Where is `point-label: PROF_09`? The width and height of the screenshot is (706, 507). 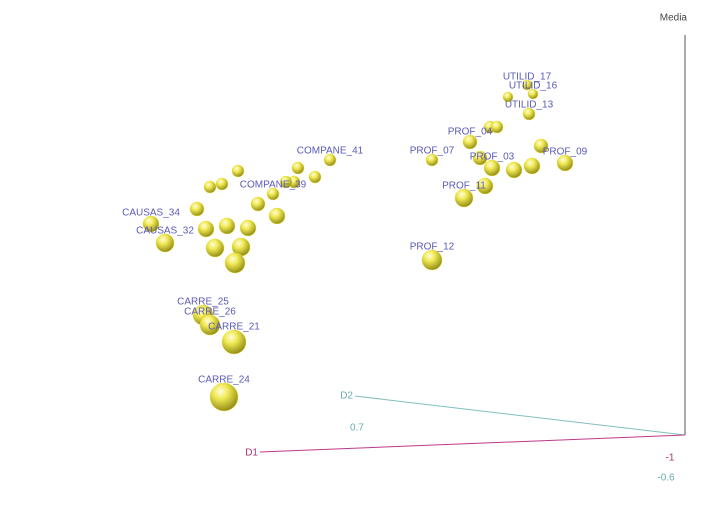 point-label: PROF_09 is located at coordinates (565, 152).